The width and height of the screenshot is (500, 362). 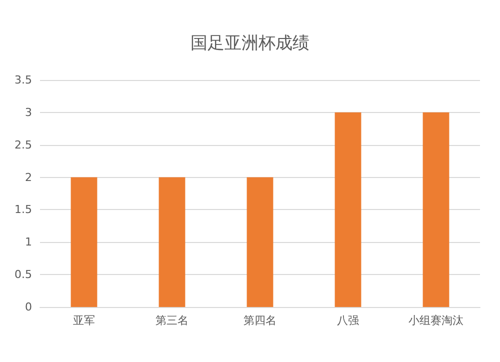 What do you see at coordinates (28, 307) in the screenshot?
I see `y-tick-label: 0` at bounding box center [28, 307].